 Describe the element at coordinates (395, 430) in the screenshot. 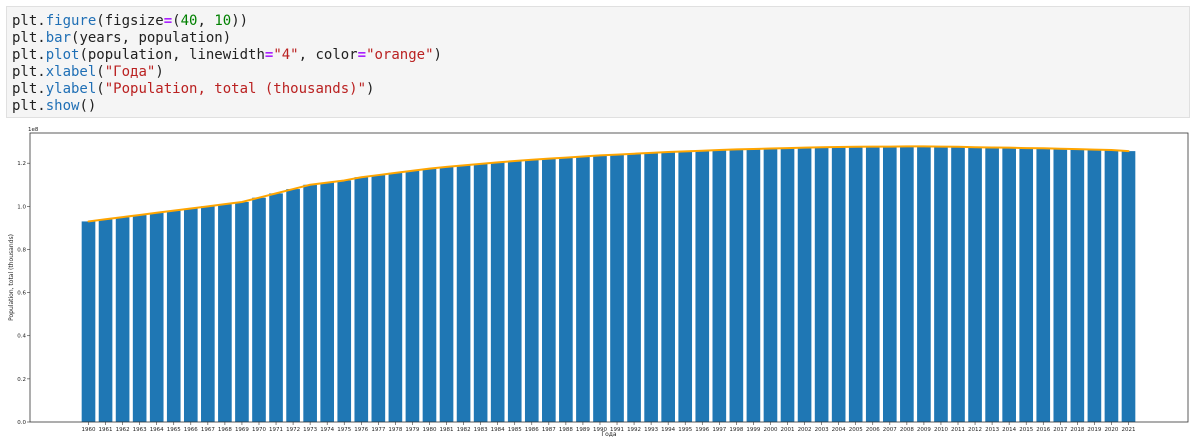

I see `x-tick-label: 1978` at that location.